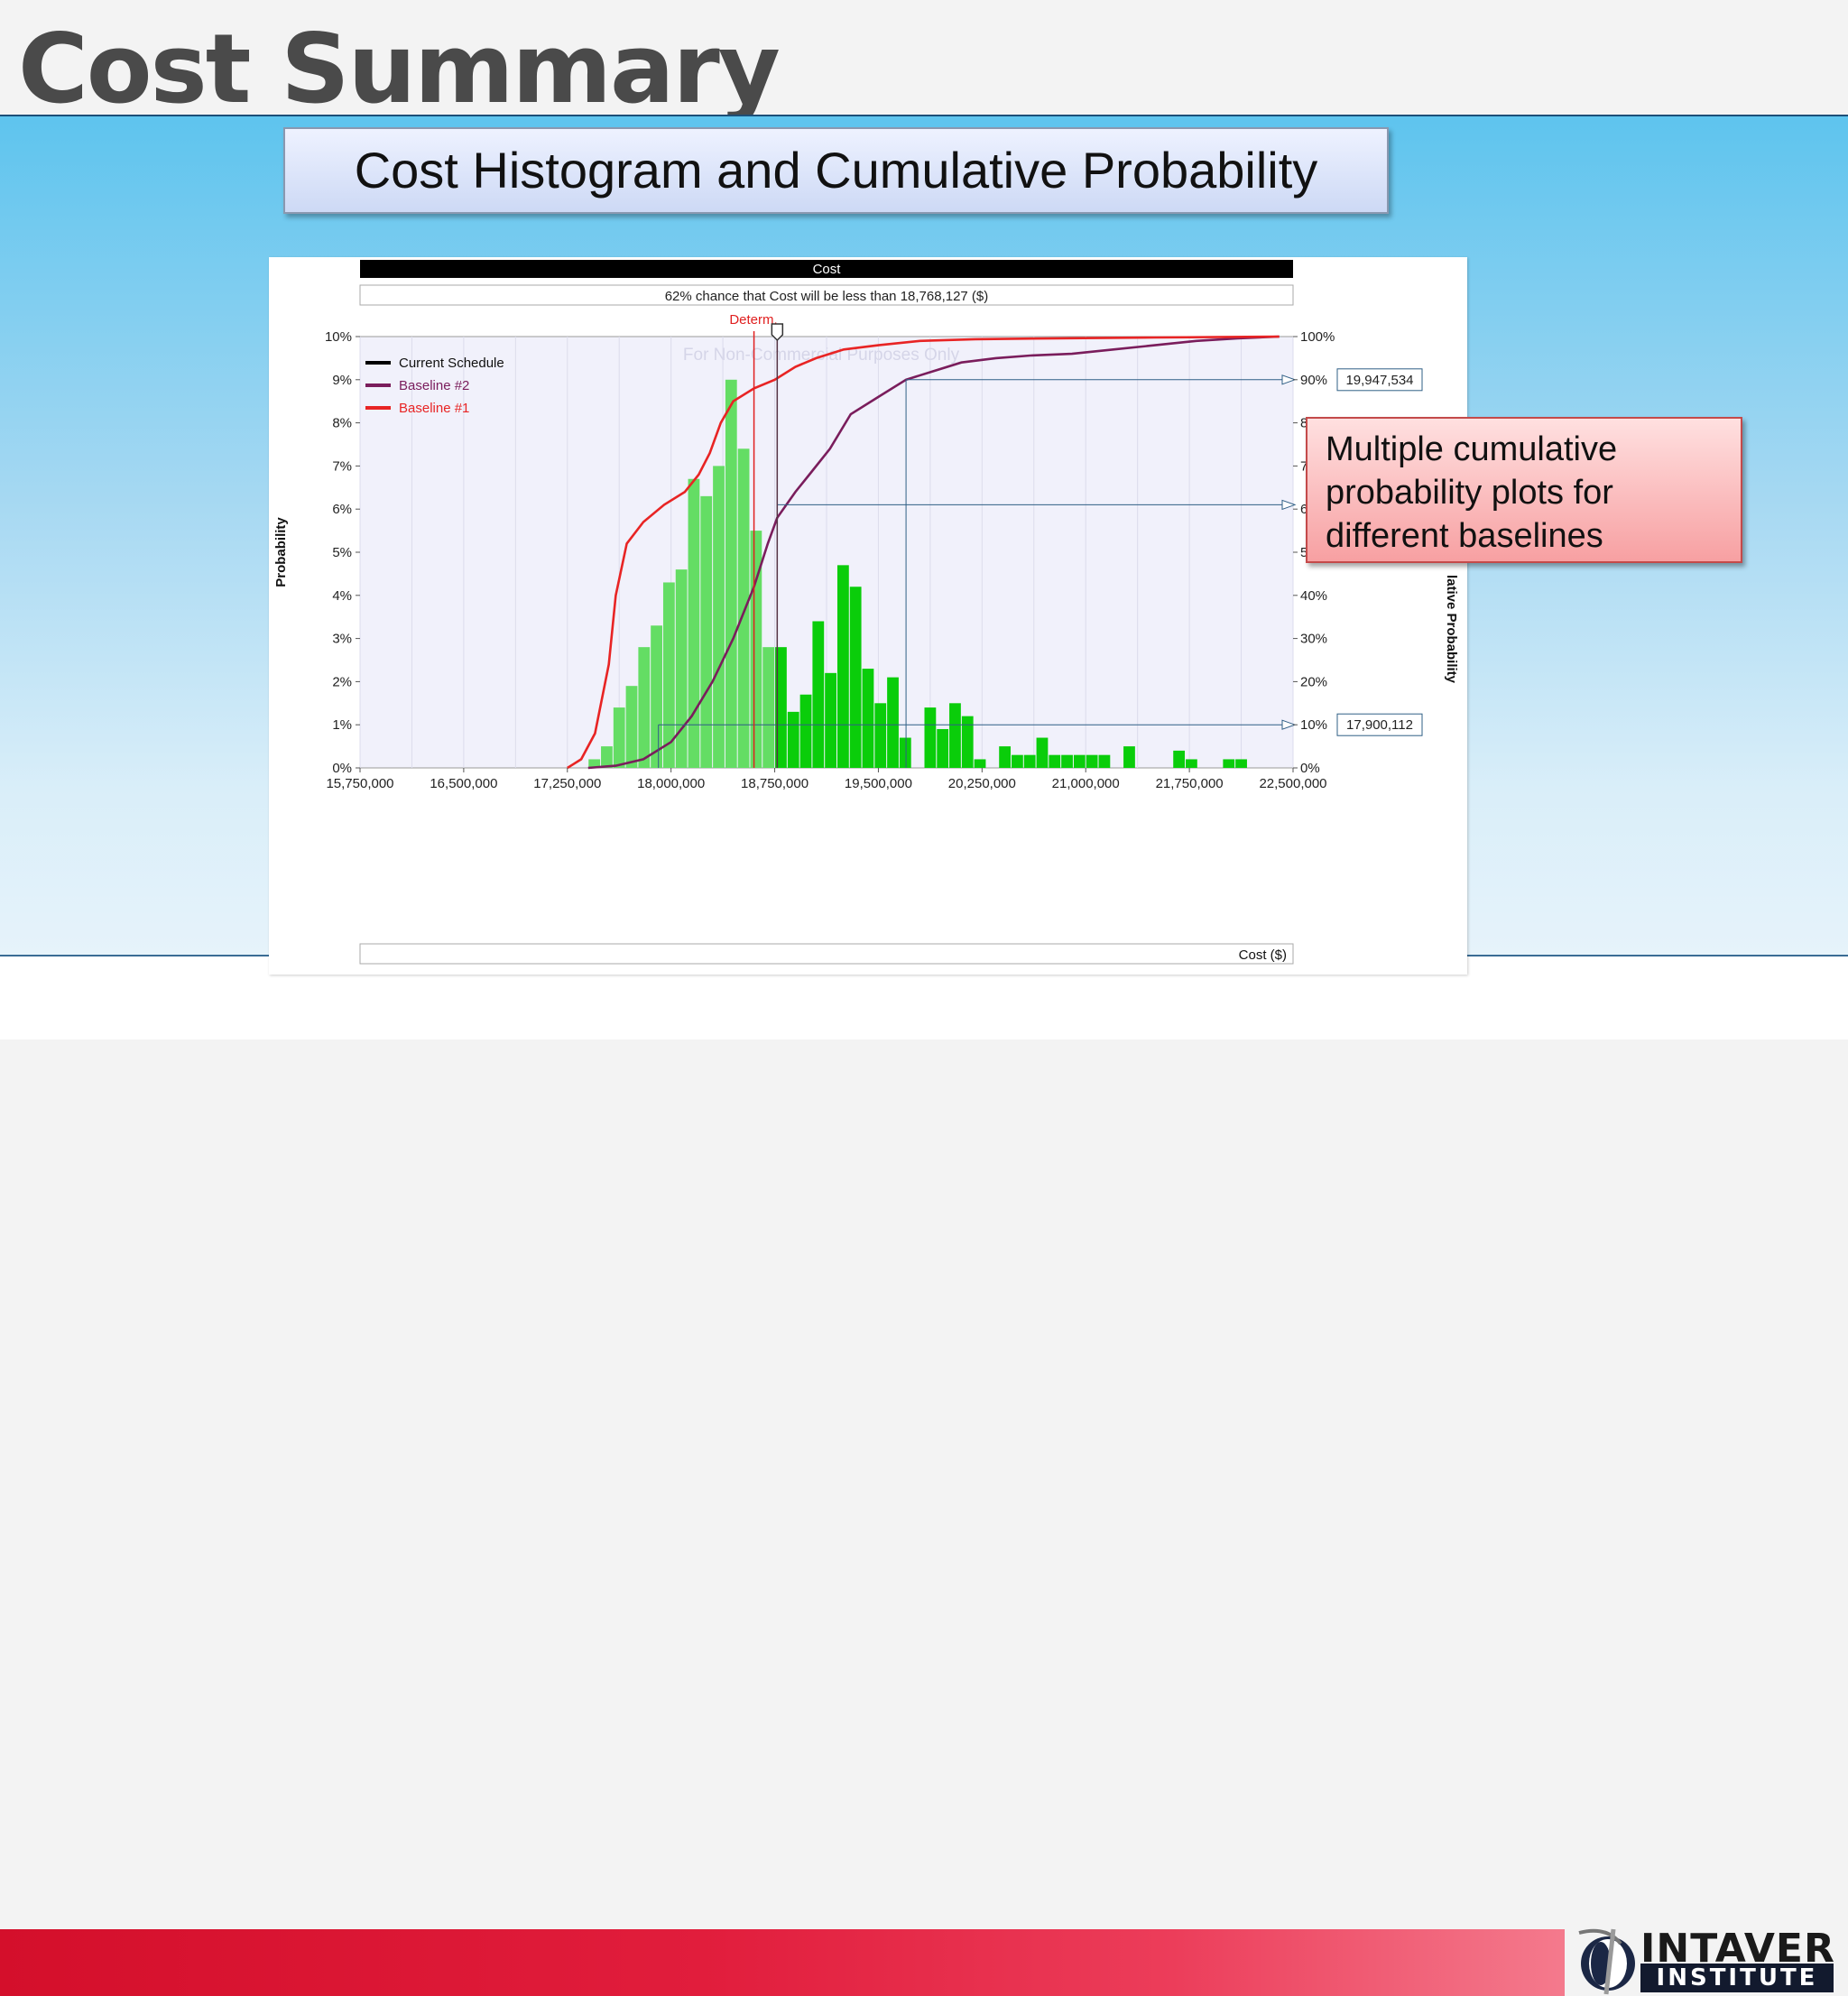 The width and height of the screenshot is (1848, 1996). I want to click on y-tick-label: 2%, so click(342, 681).